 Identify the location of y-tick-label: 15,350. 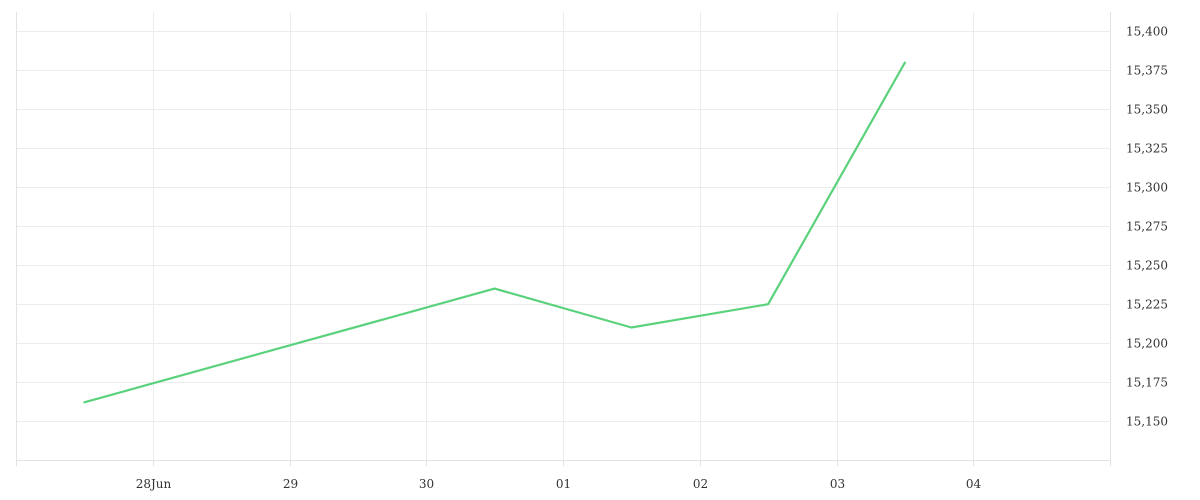
(1147, 110).